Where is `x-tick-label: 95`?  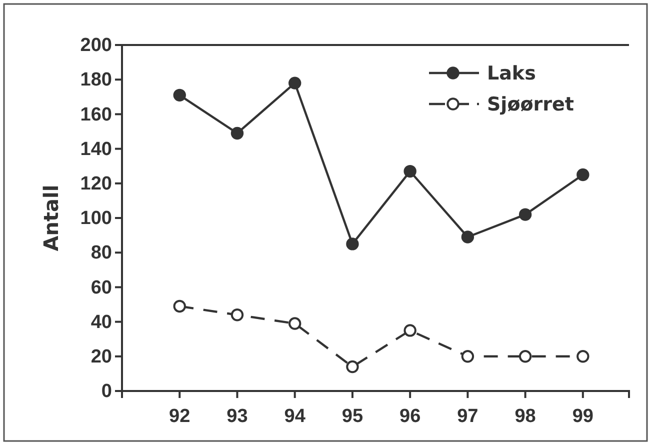
x-tick-label: 95 is located at coordinates (353, 416).